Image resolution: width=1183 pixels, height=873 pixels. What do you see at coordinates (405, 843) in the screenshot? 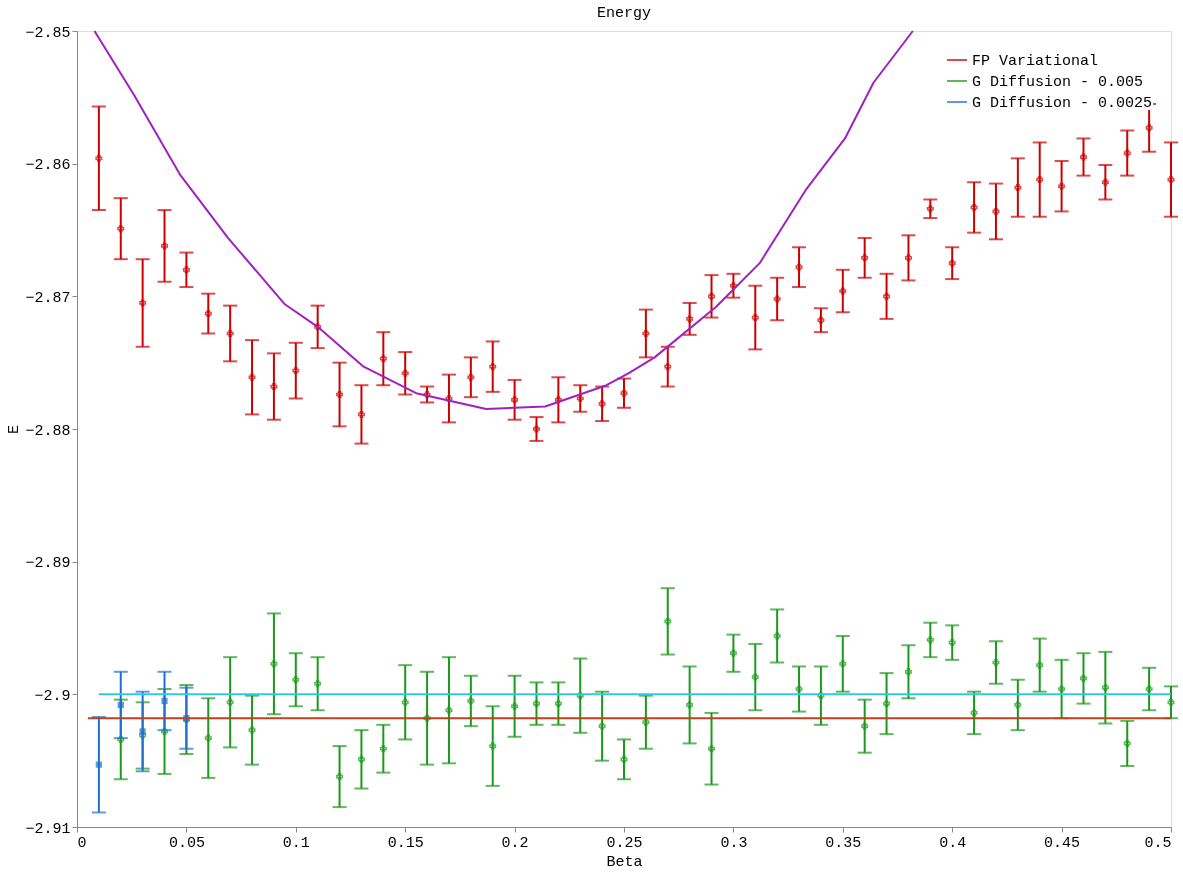
I see `x-tick-label: 0.15` at bounding box center [405, 843].